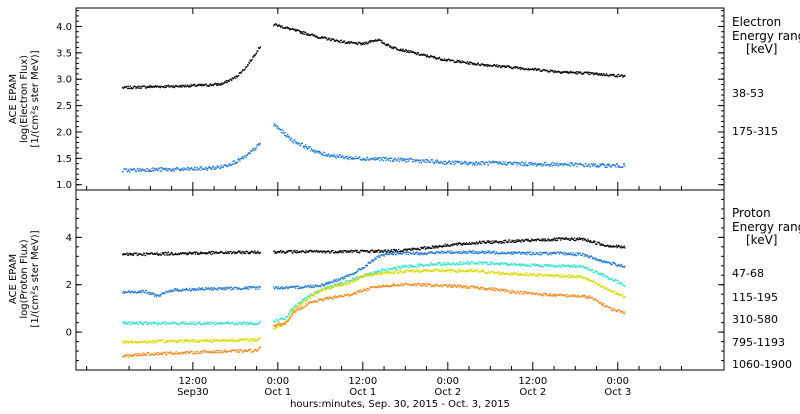 Image resolution: width=800 pixels, height=414 pixels. I want to click on proton-legend-47-68: 47-68, so click(748, 273).